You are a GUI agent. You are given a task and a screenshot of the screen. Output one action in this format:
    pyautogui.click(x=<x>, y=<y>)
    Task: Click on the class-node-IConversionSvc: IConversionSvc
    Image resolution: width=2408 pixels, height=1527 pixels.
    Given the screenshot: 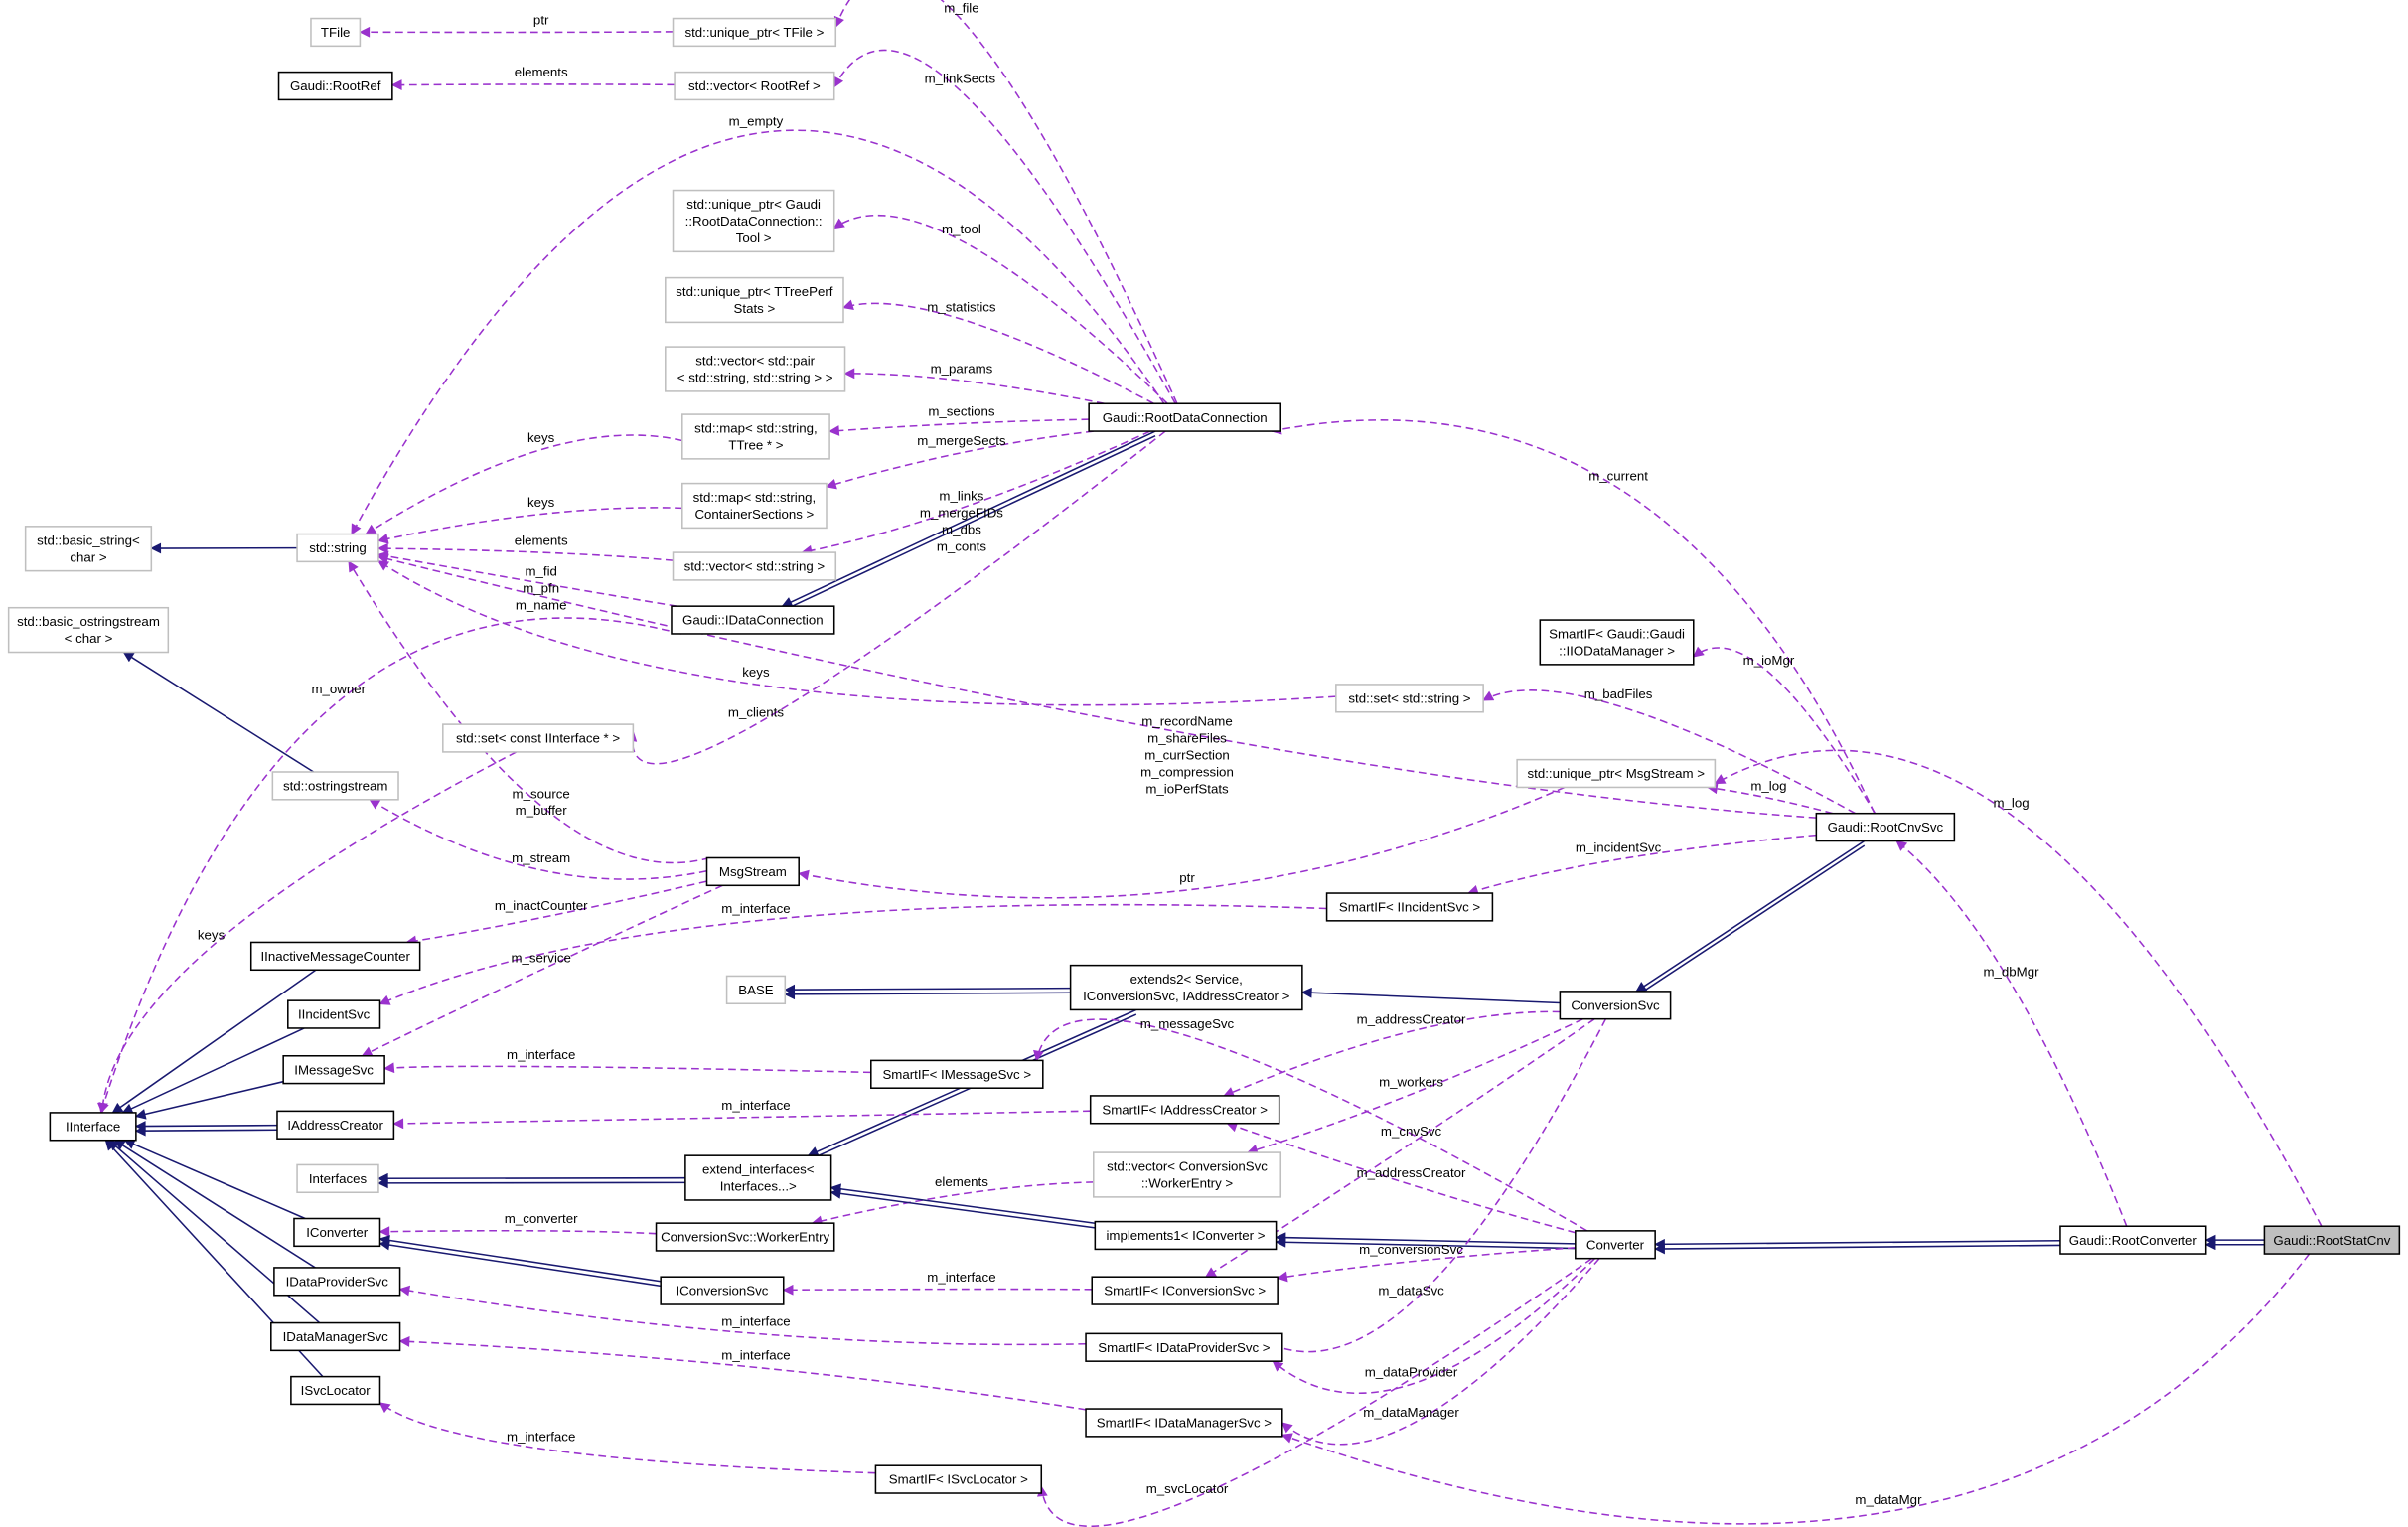 What is the action you would take?
    pyautogui.click(x=723, y=1290)
    